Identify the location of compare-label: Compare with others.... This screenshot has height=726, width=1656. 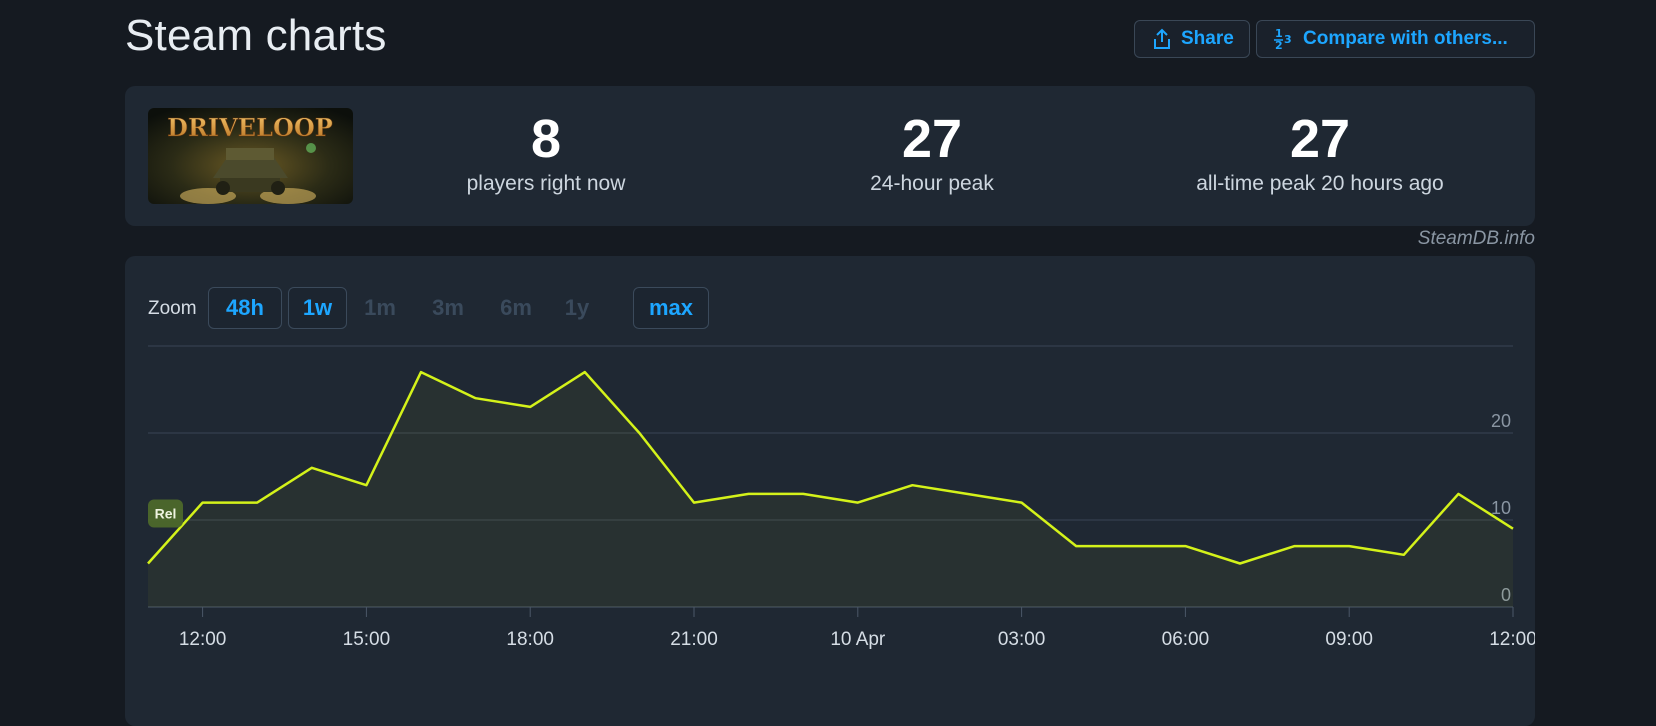
(1405, 38).